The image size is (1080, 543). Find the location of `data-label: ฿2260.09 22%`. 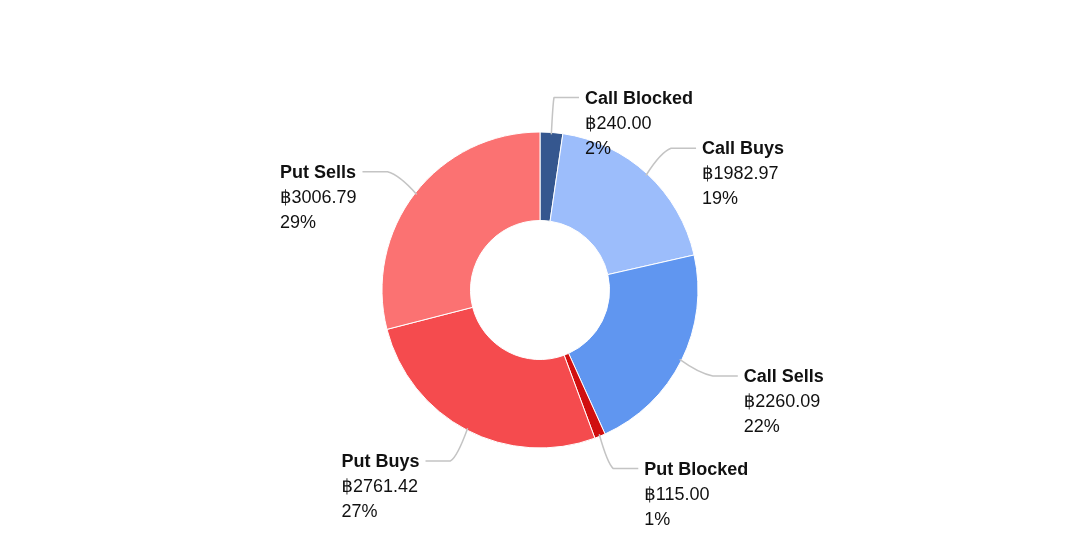

data-label: ฿2260.09 22% is located at coordinates (782, 413).